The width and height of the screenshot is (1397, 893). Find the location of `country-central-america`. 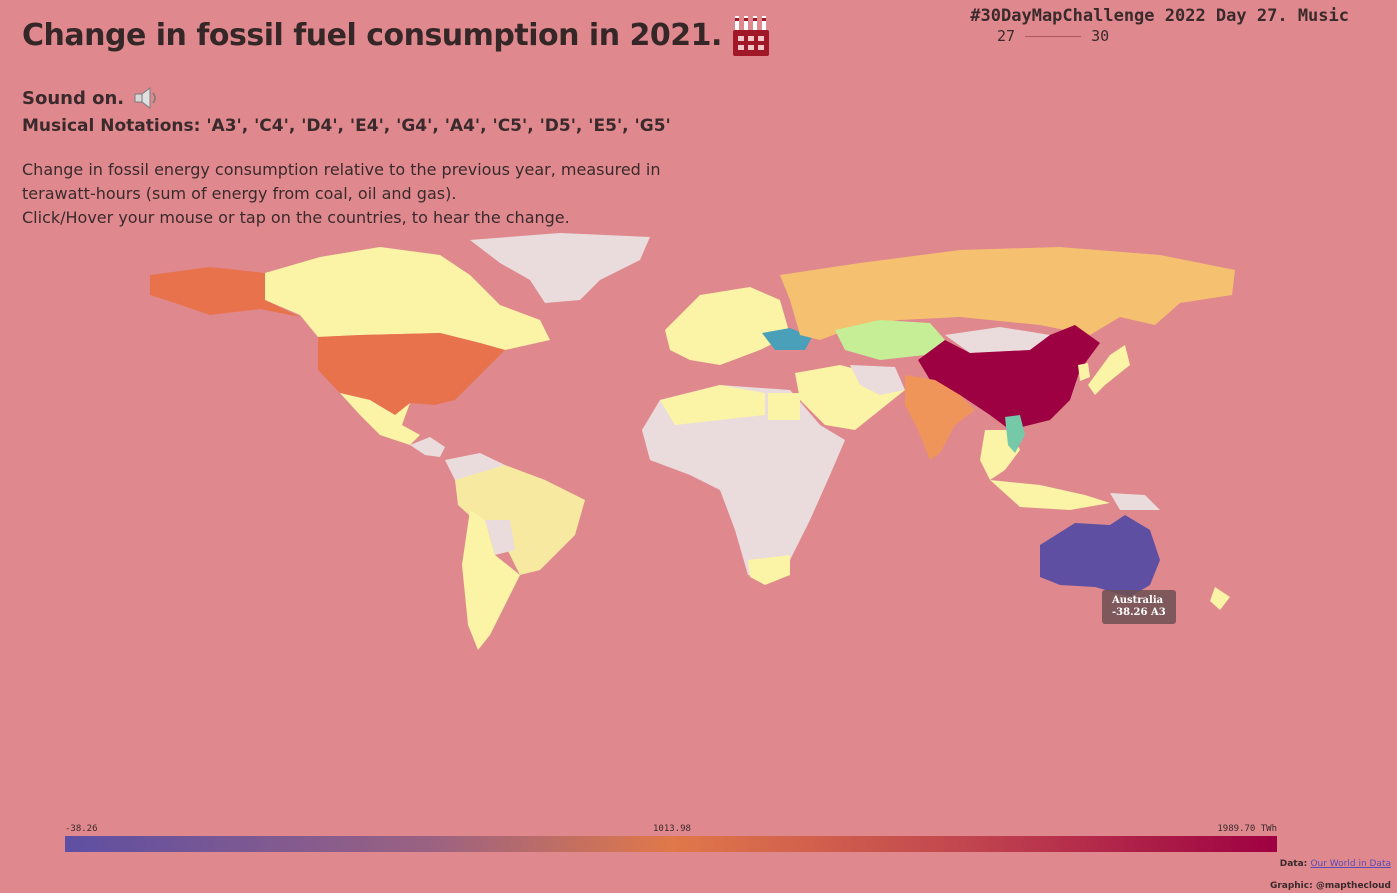

country-central-america is located at coordinates (427, 447).